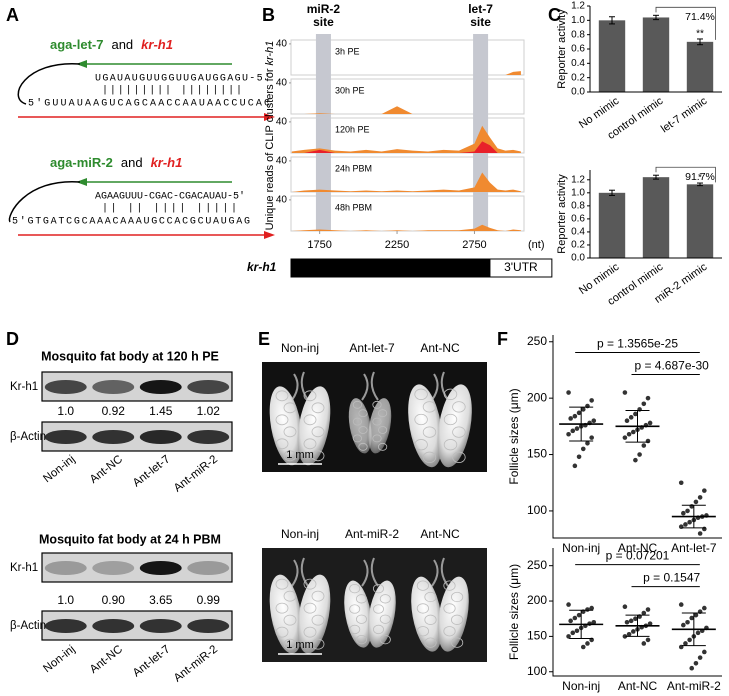 The height and width of the screenshot is (696, 729). I want to click on site-label: let-7, so click(480, 9).